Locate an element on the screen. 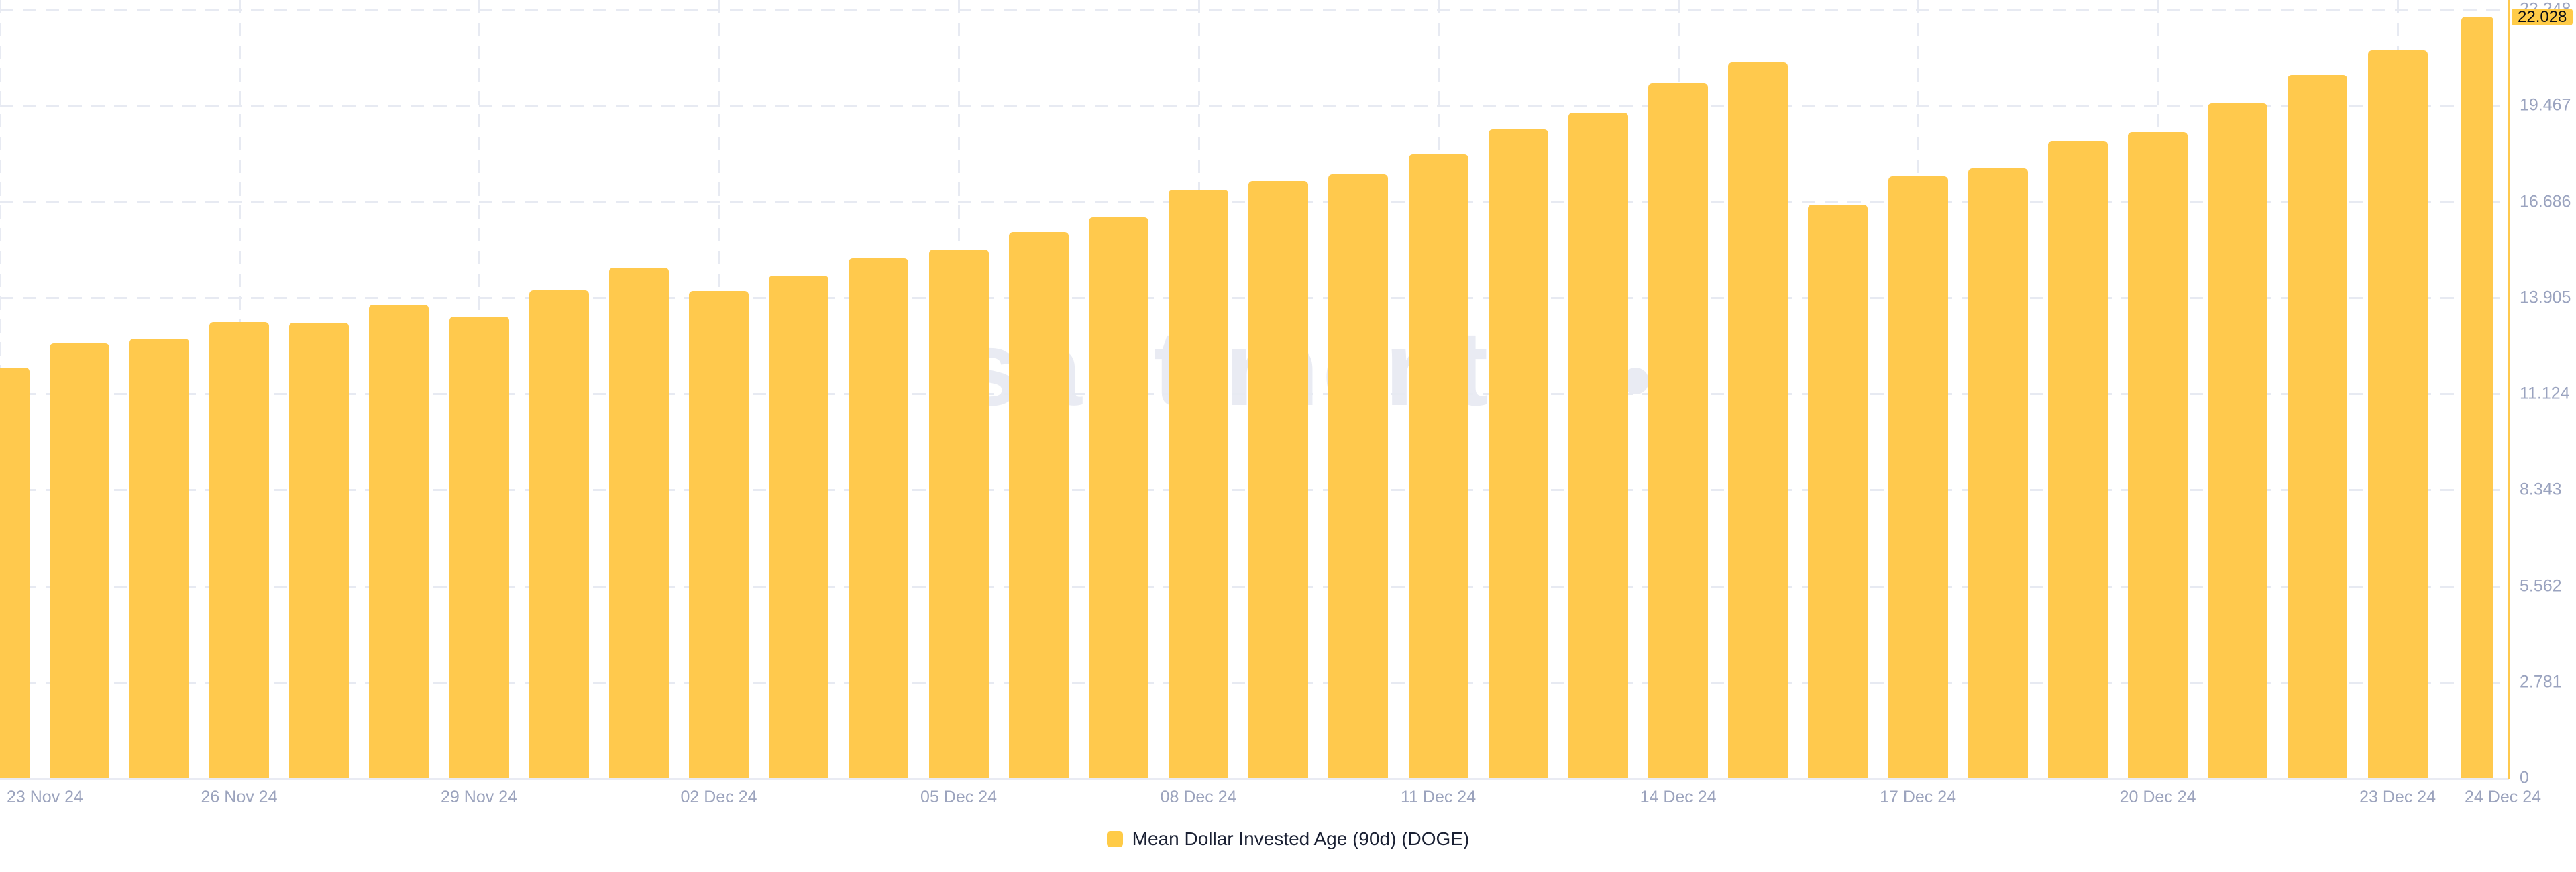  legend-swatch-icon is located at coordinates (1114, 839).